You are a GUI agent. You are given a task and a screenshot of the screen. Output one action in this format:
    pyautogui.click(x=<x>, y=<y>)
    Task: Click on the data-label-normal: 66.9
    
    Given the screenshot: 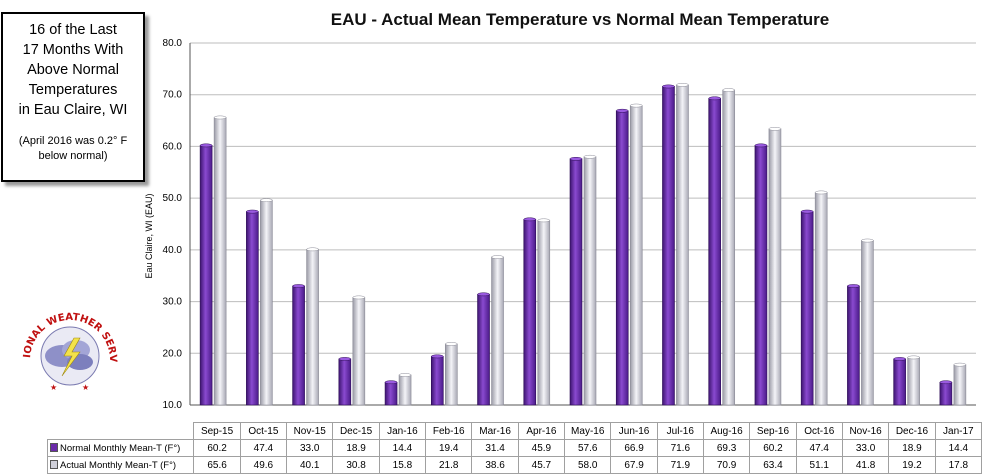 What is the action you would take?
    pyautogui.click(x=634, y=448)
    